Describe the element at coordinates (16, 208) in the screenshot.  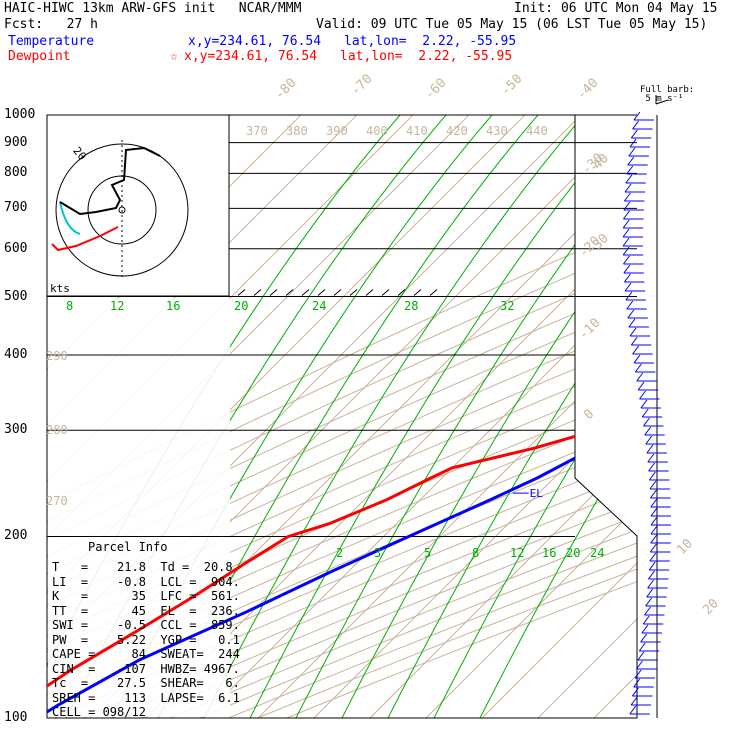
I see `pressure-label: 700` at that location.